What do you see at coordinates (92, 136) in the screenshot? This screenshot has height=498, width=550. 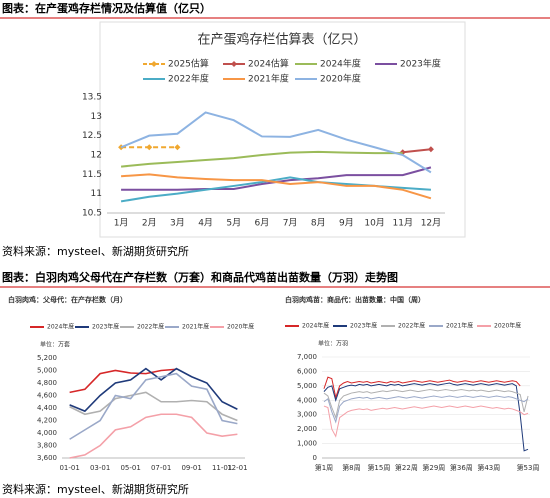 I see `y-tick-label: 12.5` at bounding box center [92, 136].